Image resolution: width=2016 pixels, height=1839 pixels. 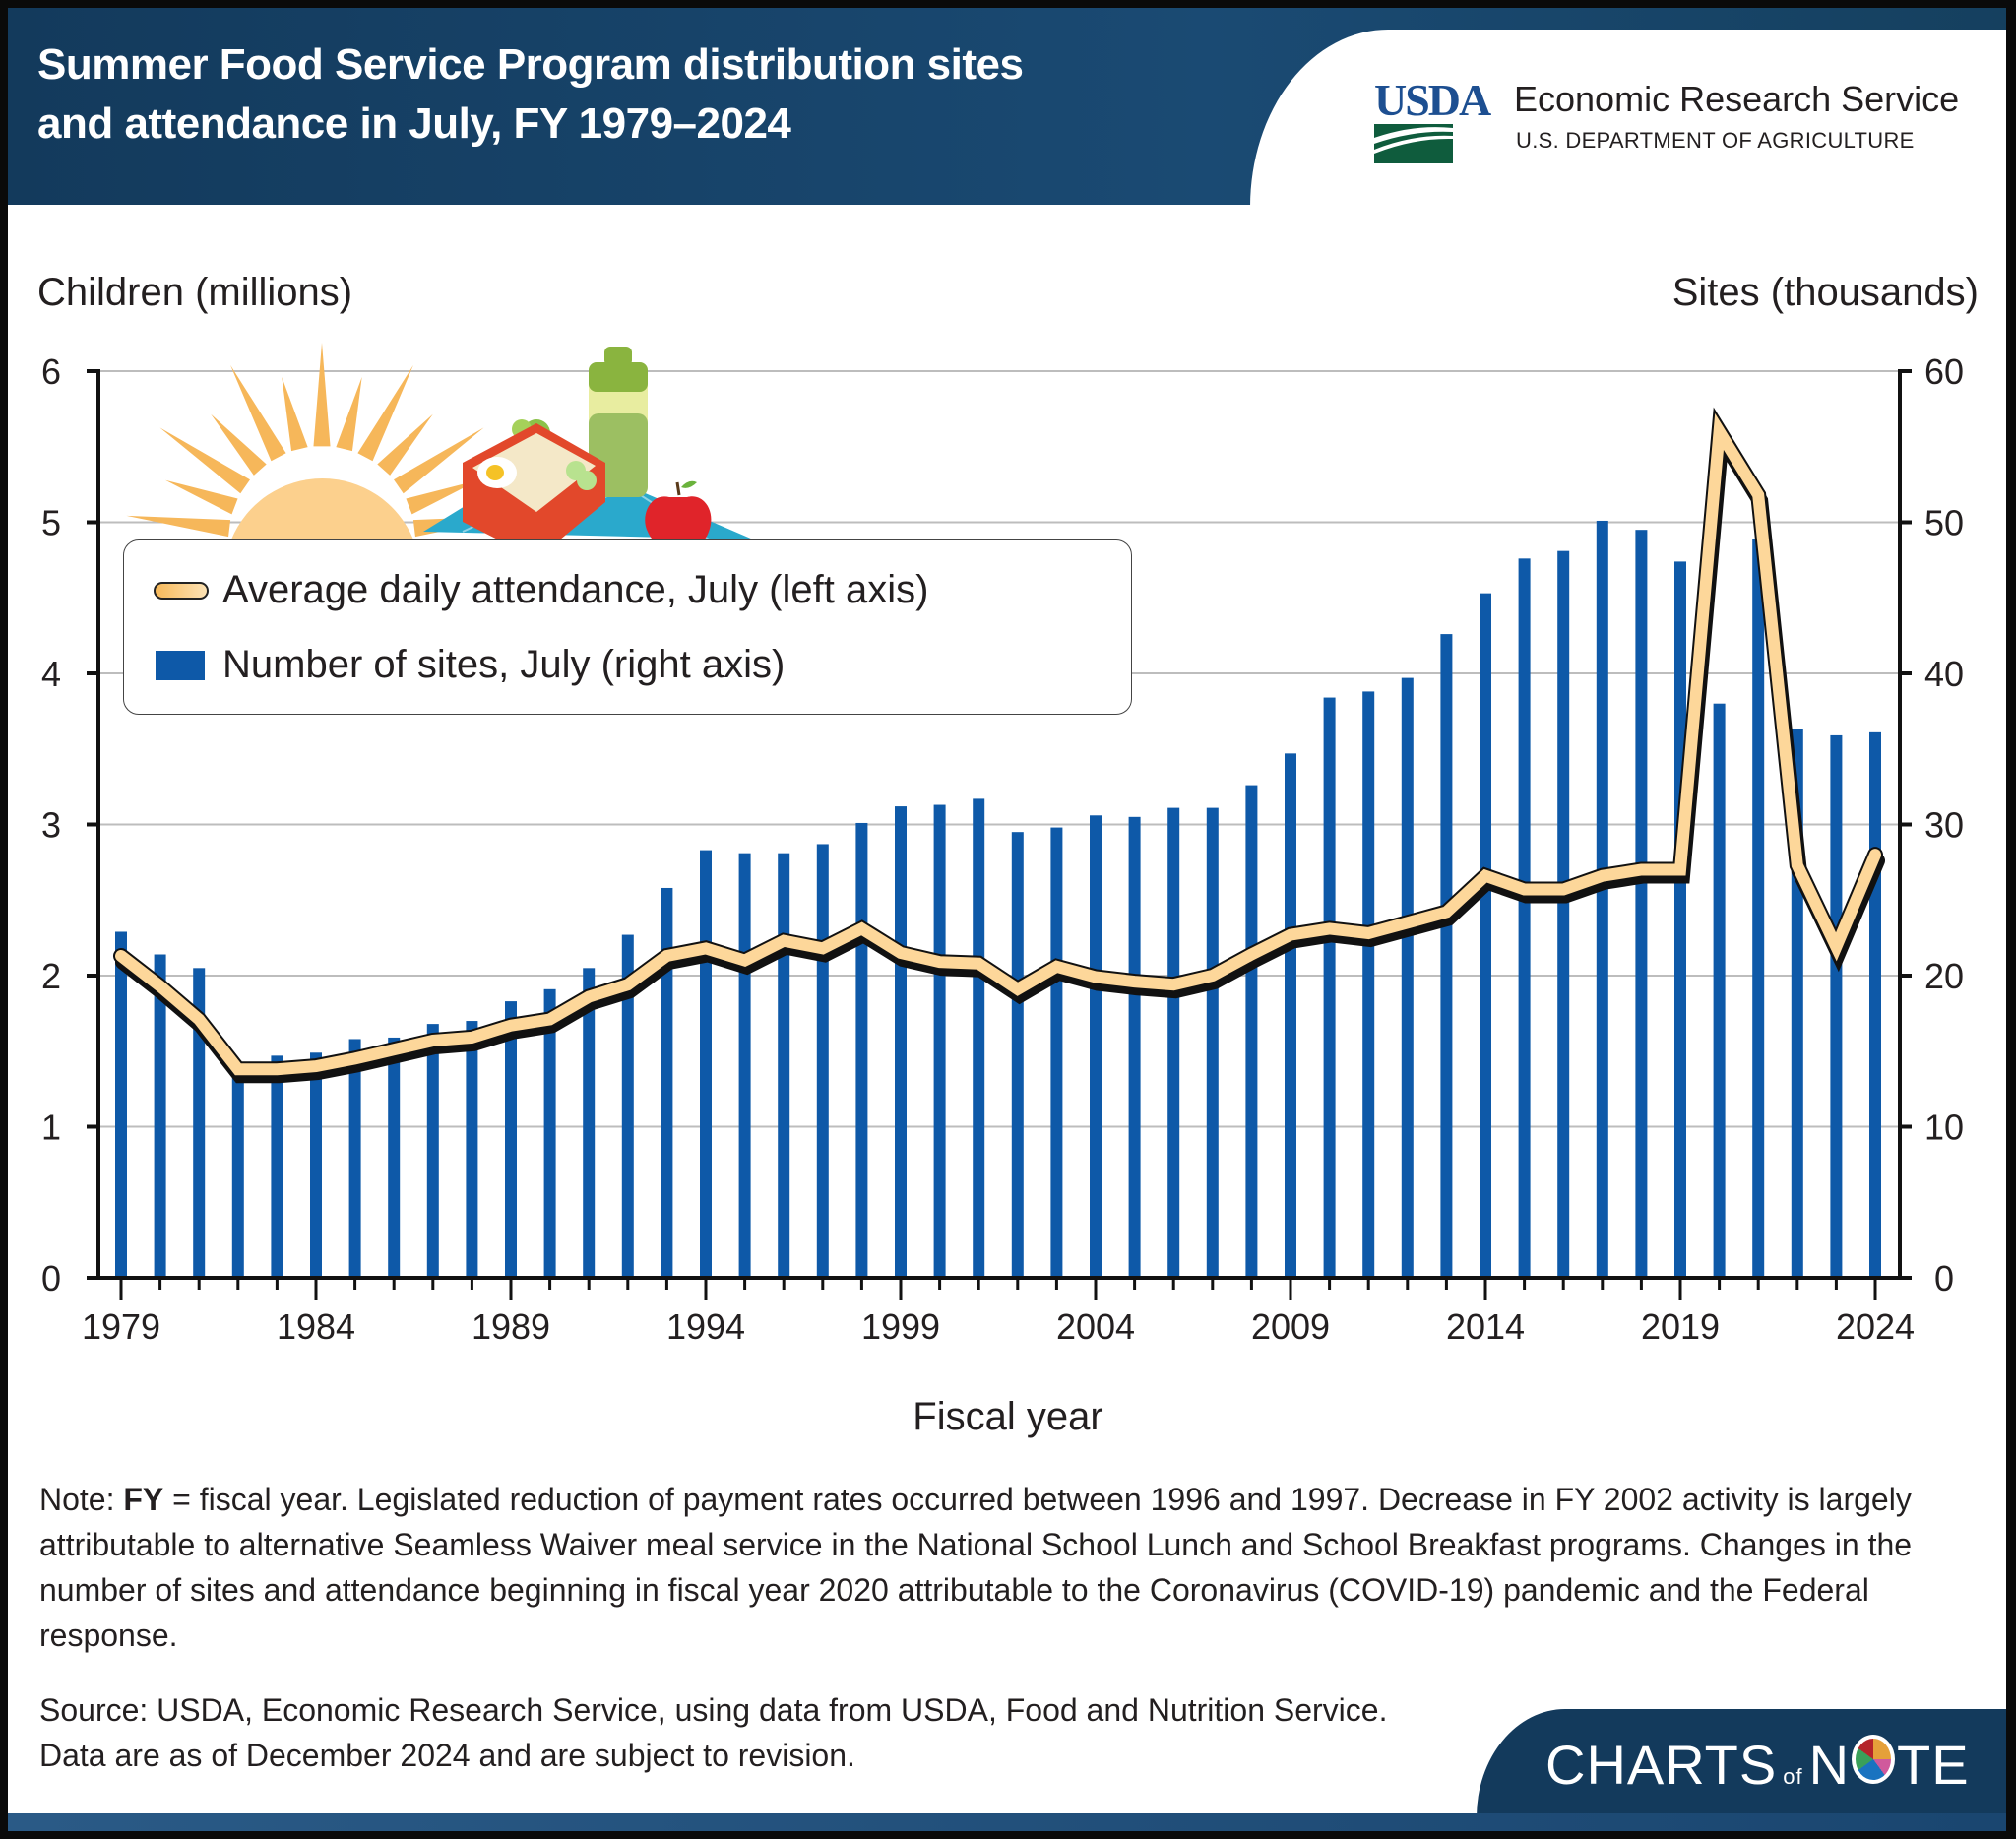 I want to click on note-bold: FY, so click(x=143, y=1499).